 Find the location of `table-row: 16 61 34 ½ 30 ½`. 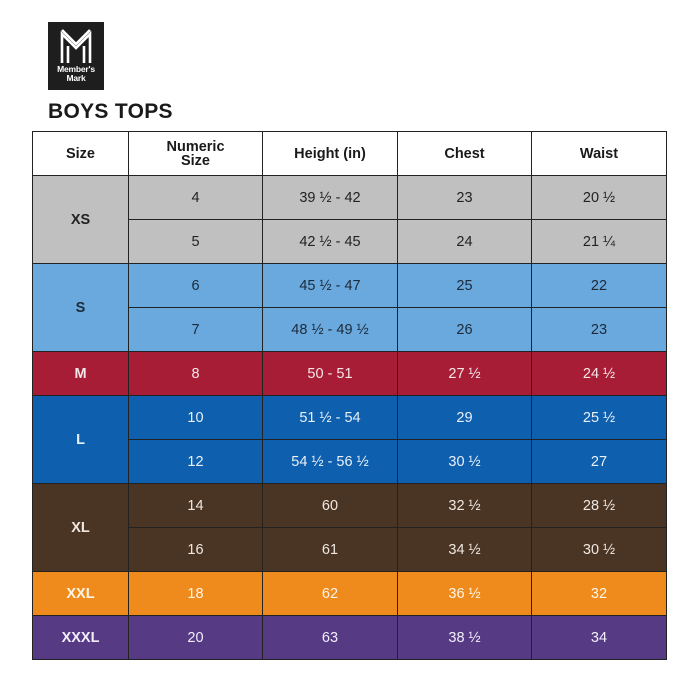

table-row: 16 61 34 ½ 30 ½ is located at coordinates (350, 549).